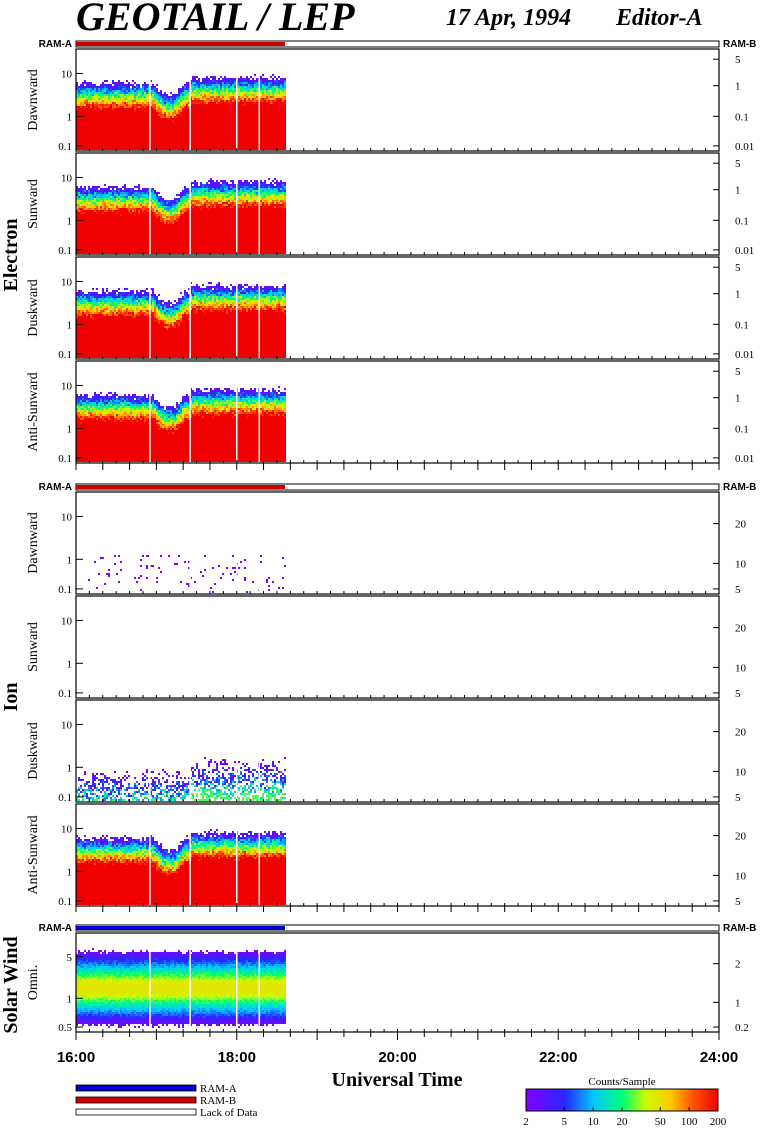  Describe the element at coordinates (70, 958) in the screenshot. I see `left-tick-label: 5` at that location.